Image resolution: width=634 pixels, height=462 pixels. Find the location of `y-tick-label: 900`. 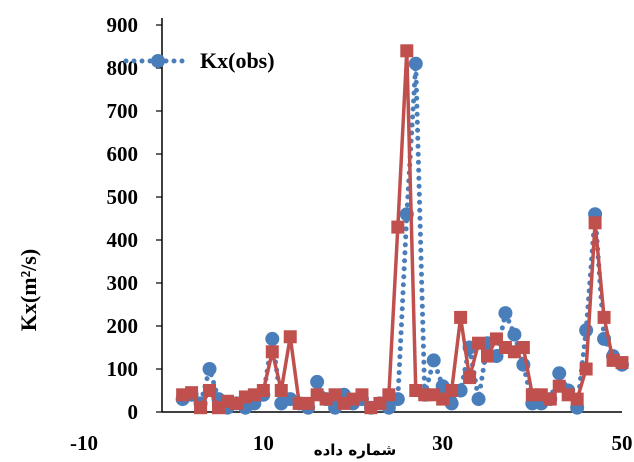

y-tick-label: 900 is located at coordinates (123, 25).